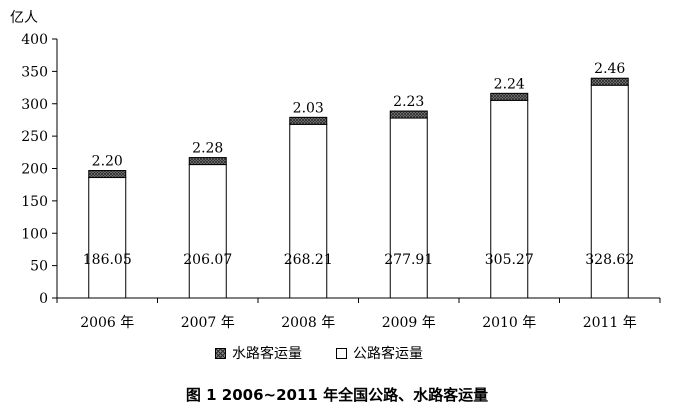 This screenshot has width=674, height=420. I want to click on x-tick-label: 2006 年, so click(107, 323).